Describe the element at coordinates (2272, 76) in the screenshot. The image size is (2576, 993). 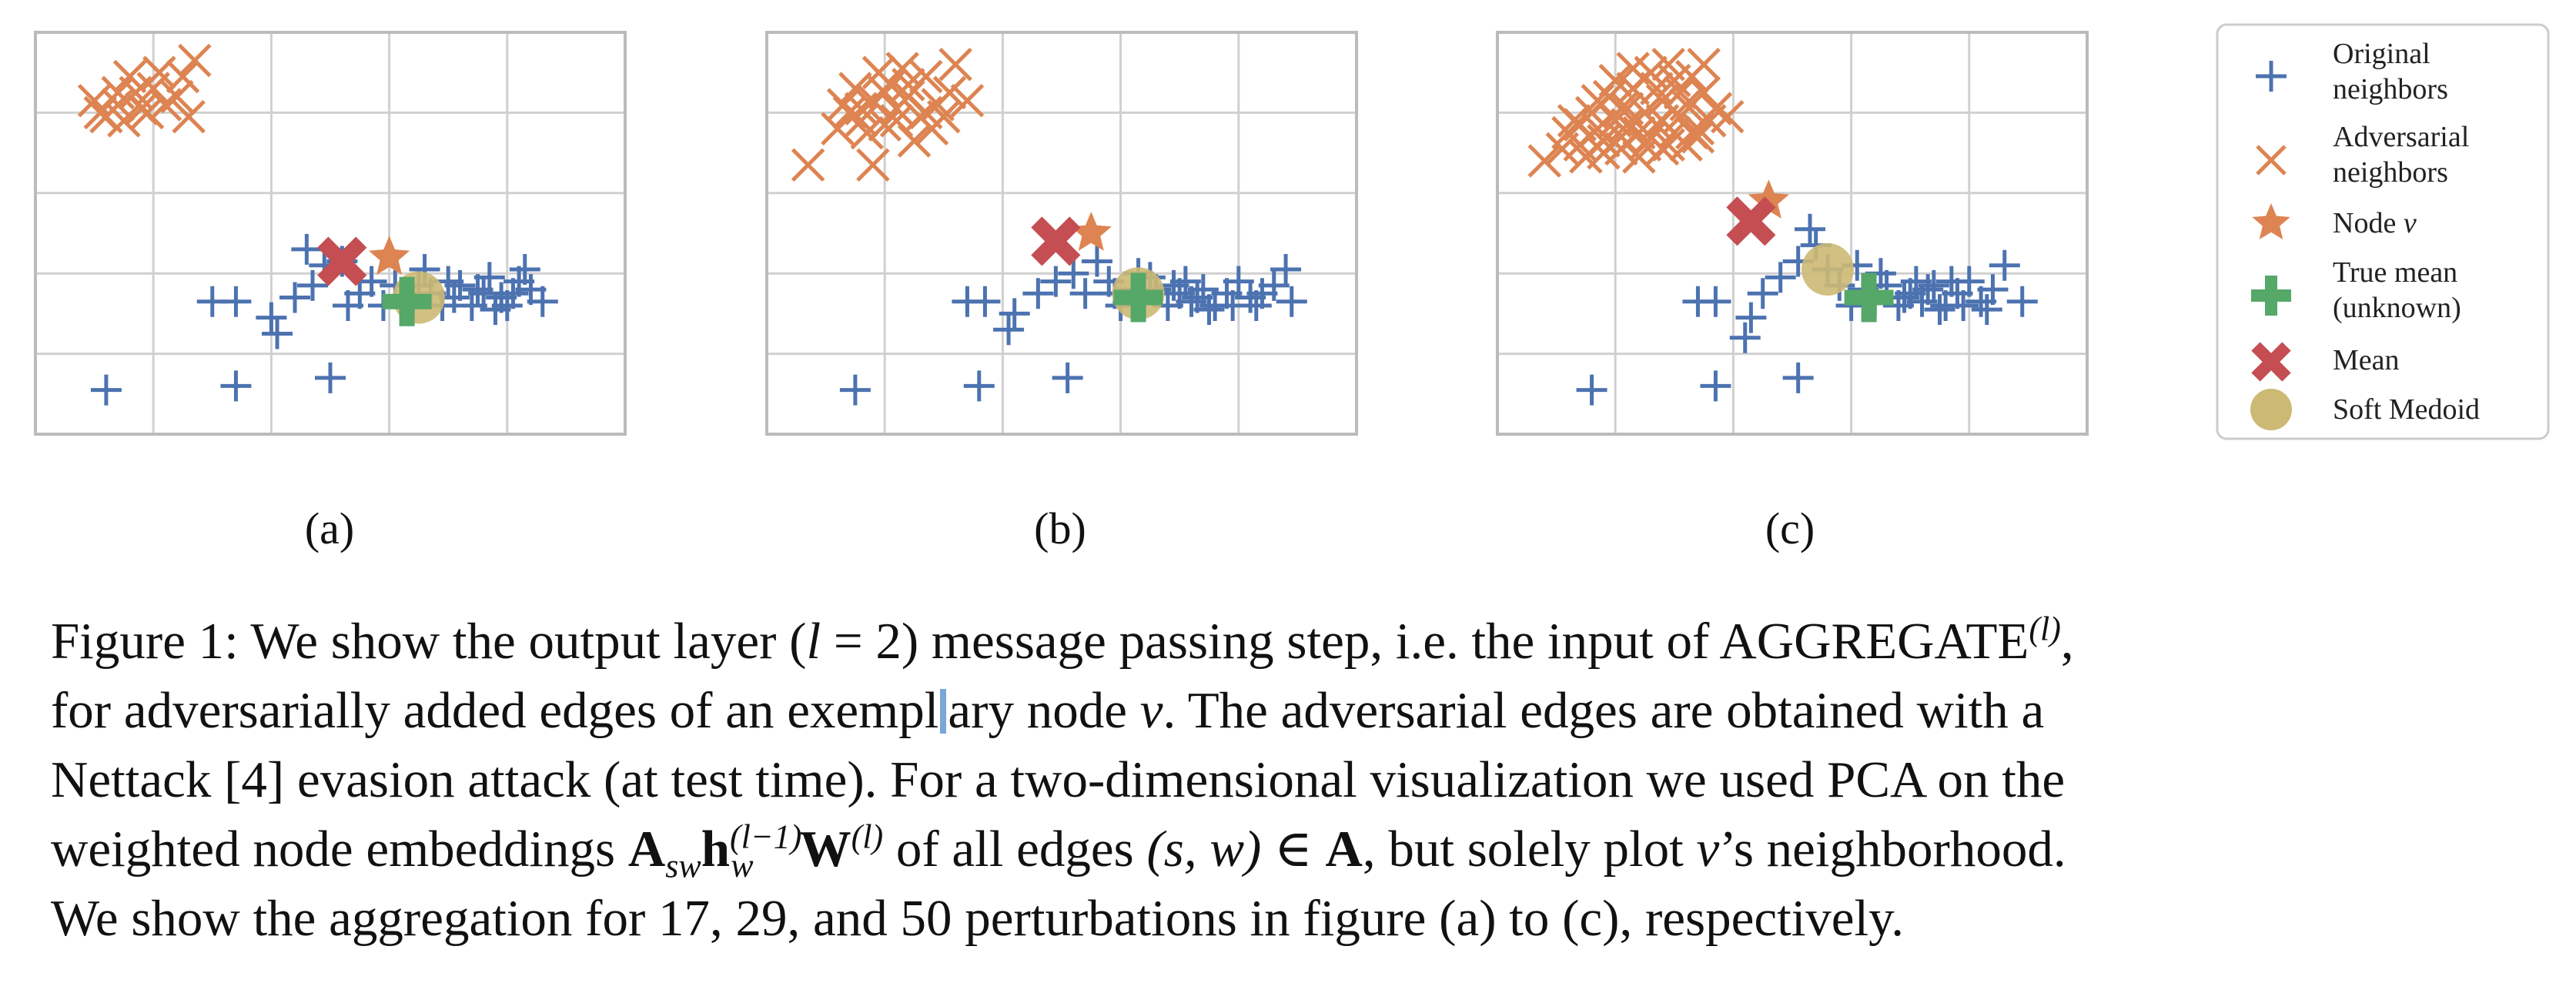
I see `legend-plus-icon` at that location.